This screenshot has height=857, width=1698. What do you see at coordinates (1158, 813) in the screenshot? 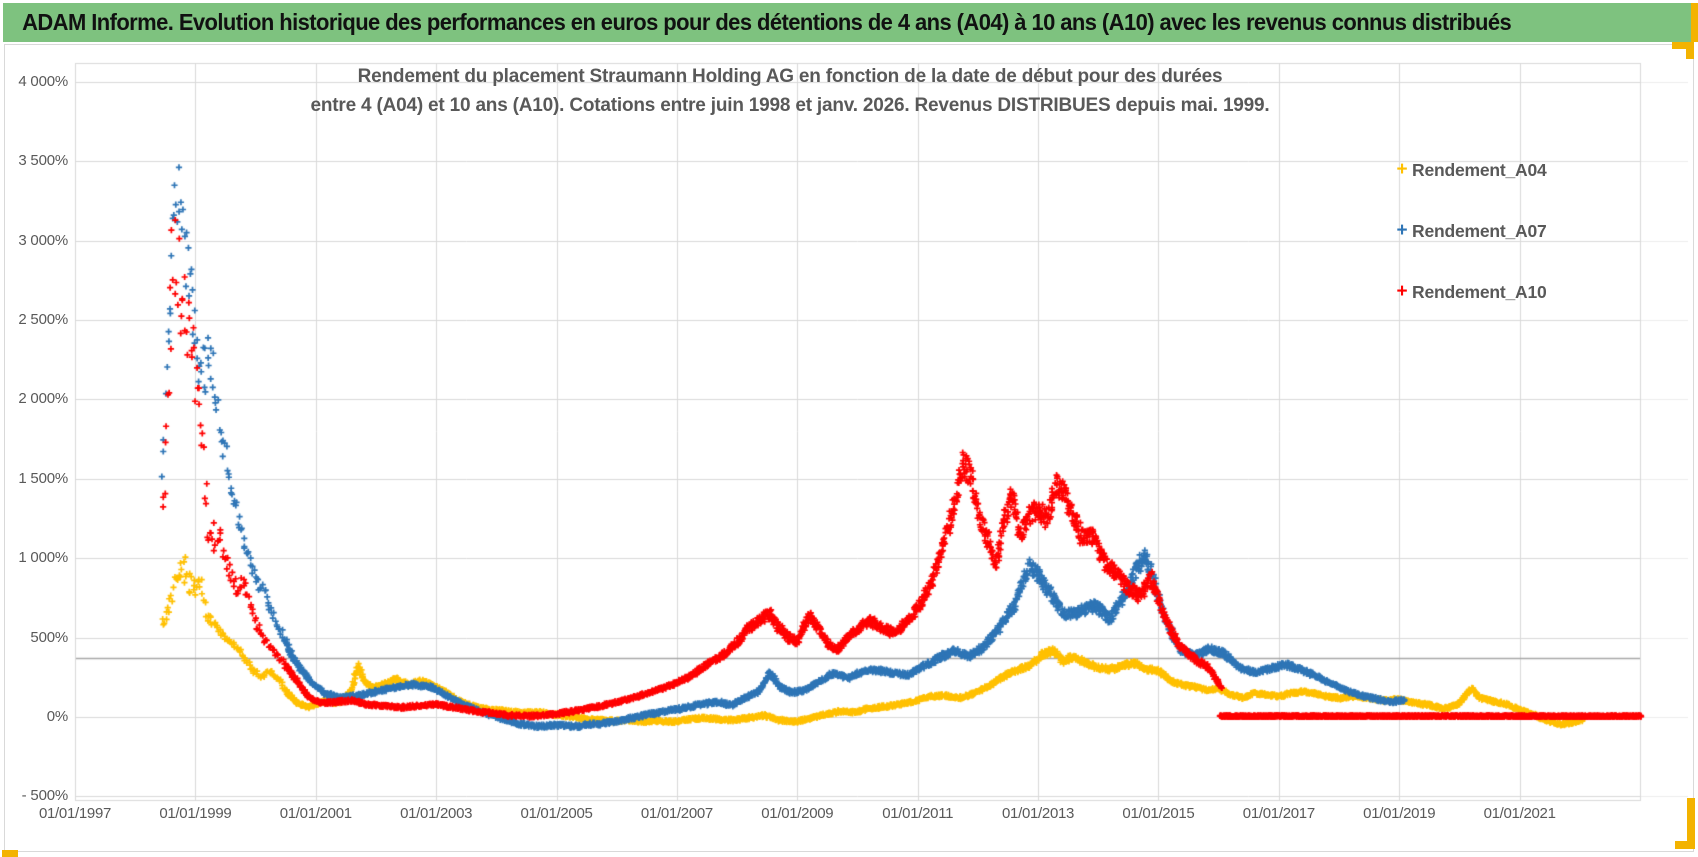
I see `x-axis-label: 01/01/2015` at bounding box center [1158, 813].